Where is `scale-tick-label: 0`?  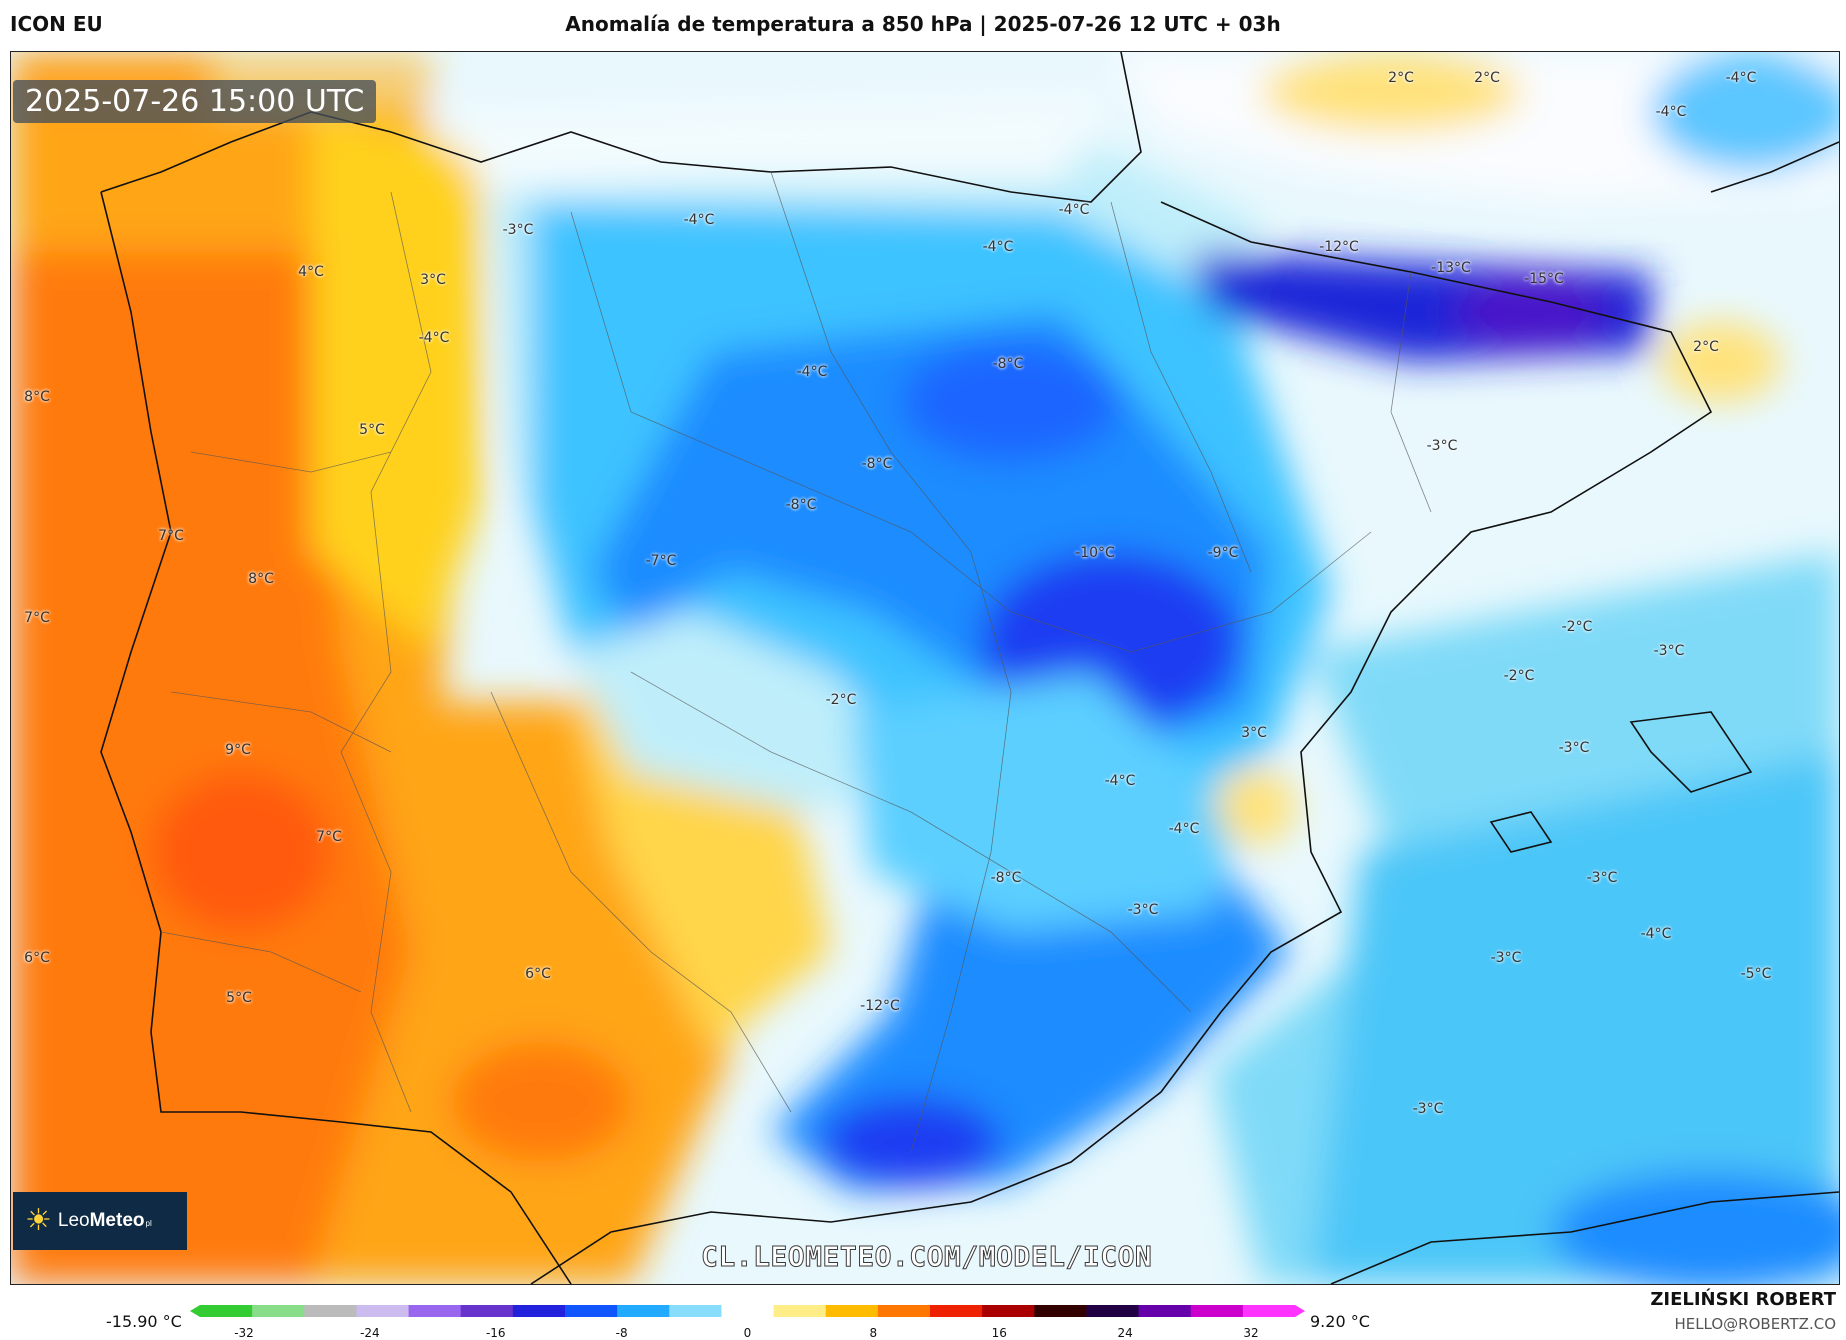 scale-tick-label: 0 is located at coordinates (747, 1333).